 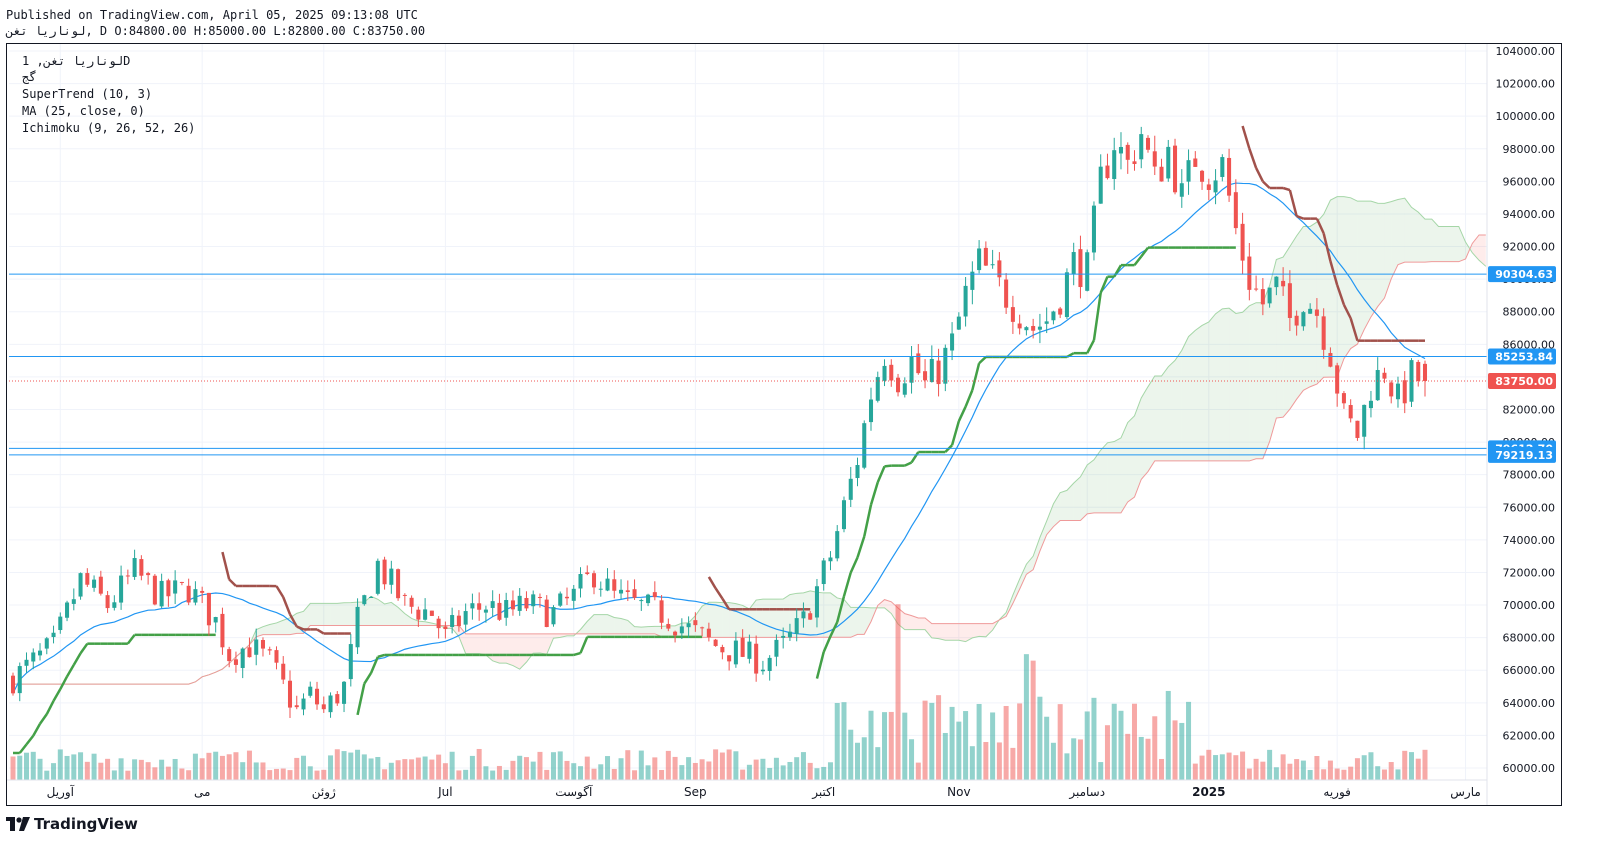 I want to click on y-tick-label: 96000.00, so click(x=1529, y=181).